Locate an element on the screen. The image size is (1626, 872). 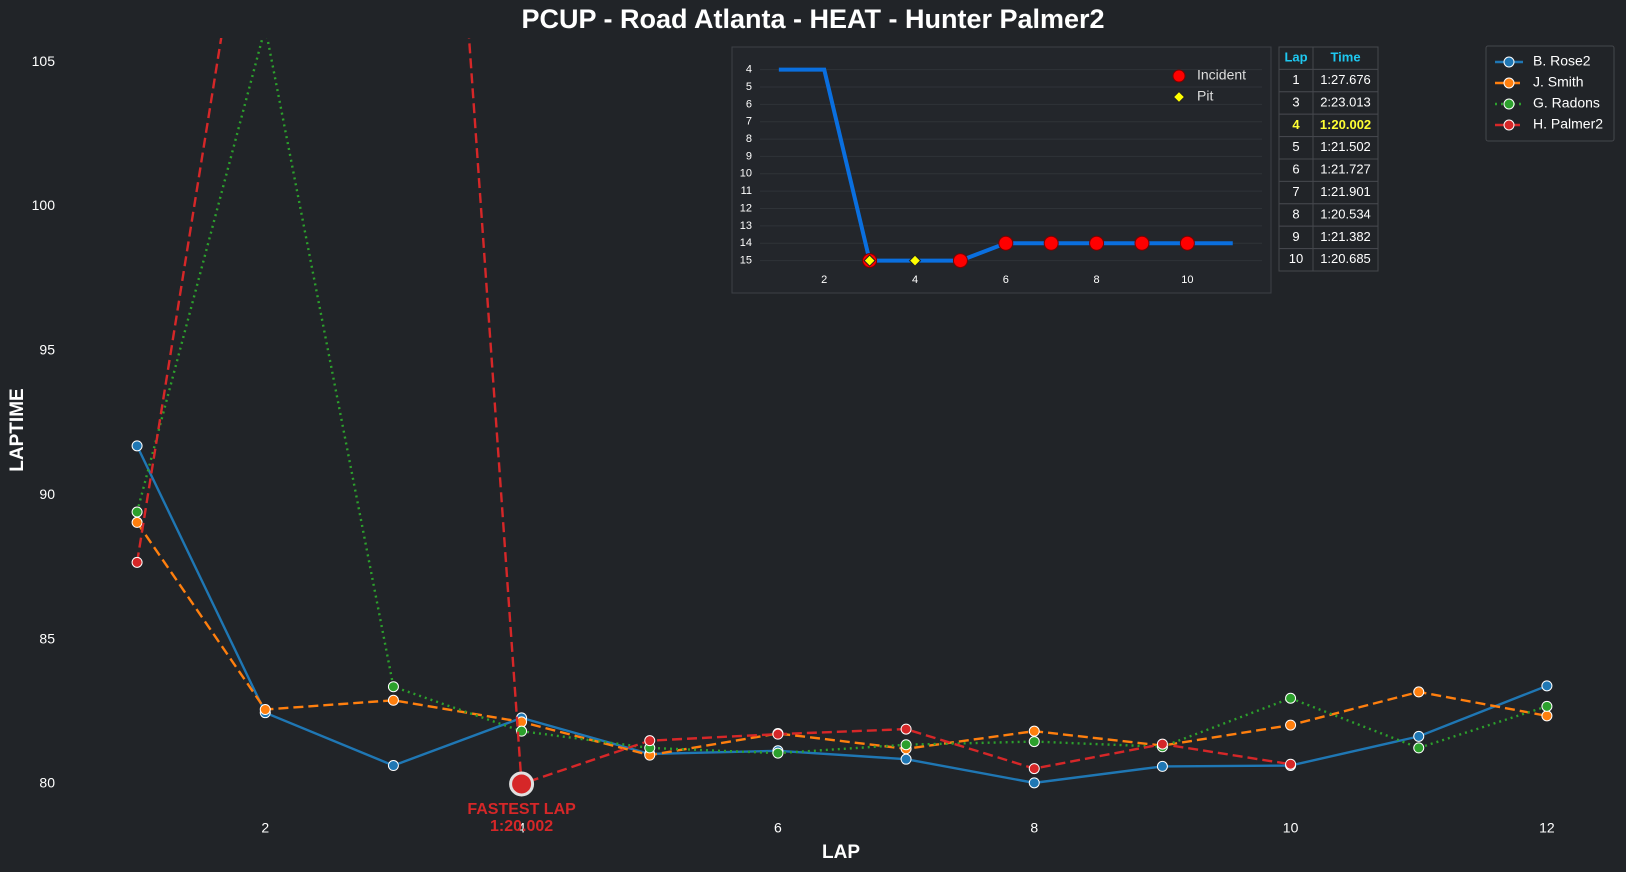
y-tick-label: 105 is located at coordinates (44, 61).